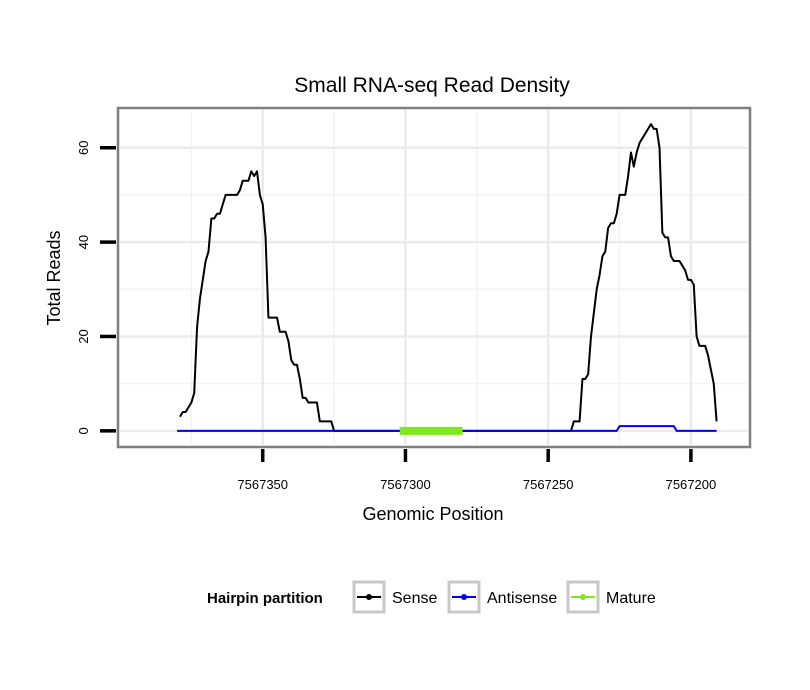 Image resolution: width=810 pixels, height=690 pixels. I want to click on legend-item-mature: Mature, so click(611, 597).